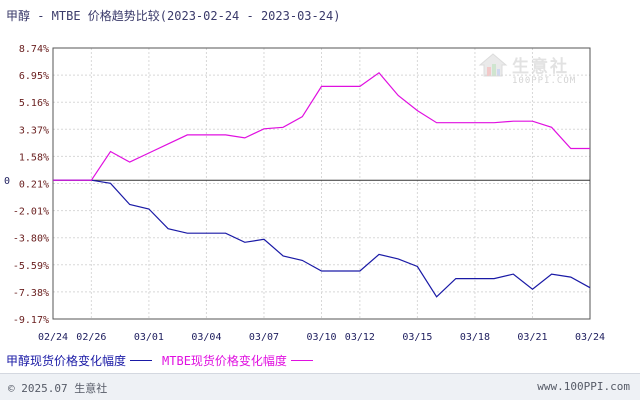  What do you see at coordinates (58, 388) in the screenshot?
I see `footer-copyright: © 2025.07 生意社` at bounding box center [58, 388].